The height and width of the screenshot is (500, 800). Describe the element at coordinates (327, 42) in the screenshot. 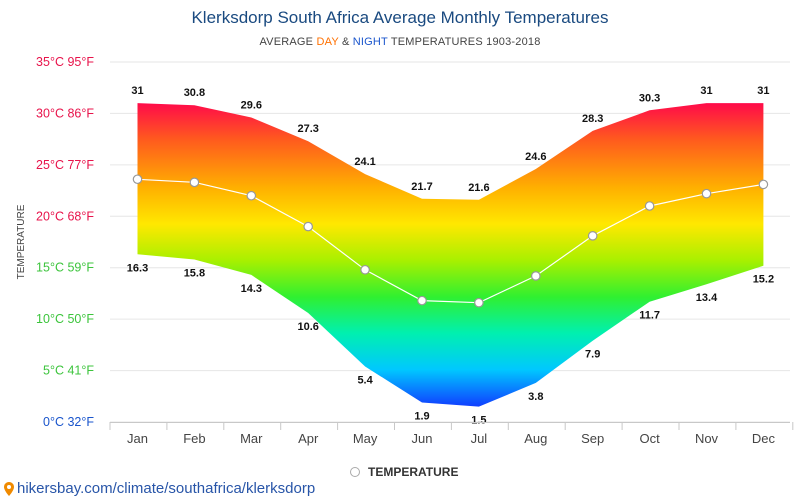

I see `subtitle-day: DAY` at that location.